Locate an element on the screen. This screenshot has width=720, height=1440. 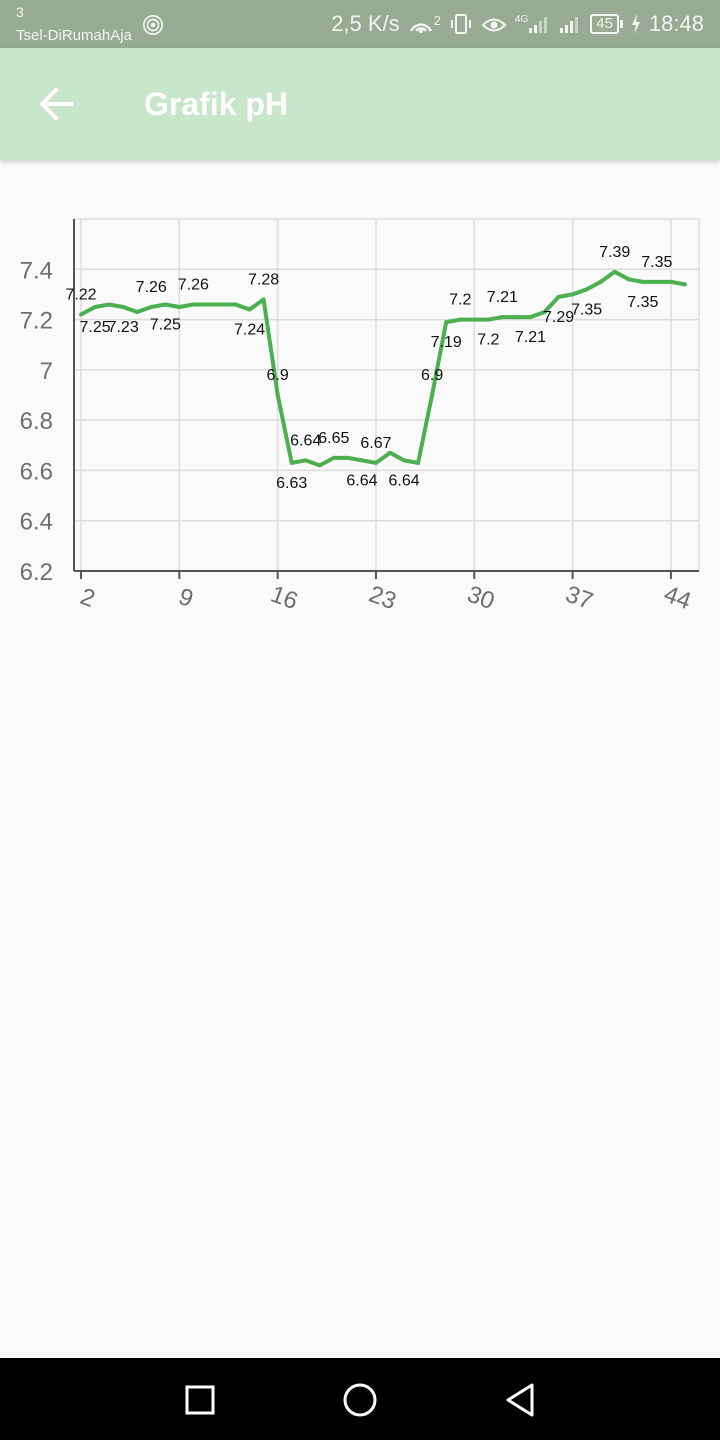
data-label: 7.2 is located at coordinates (460, 300).